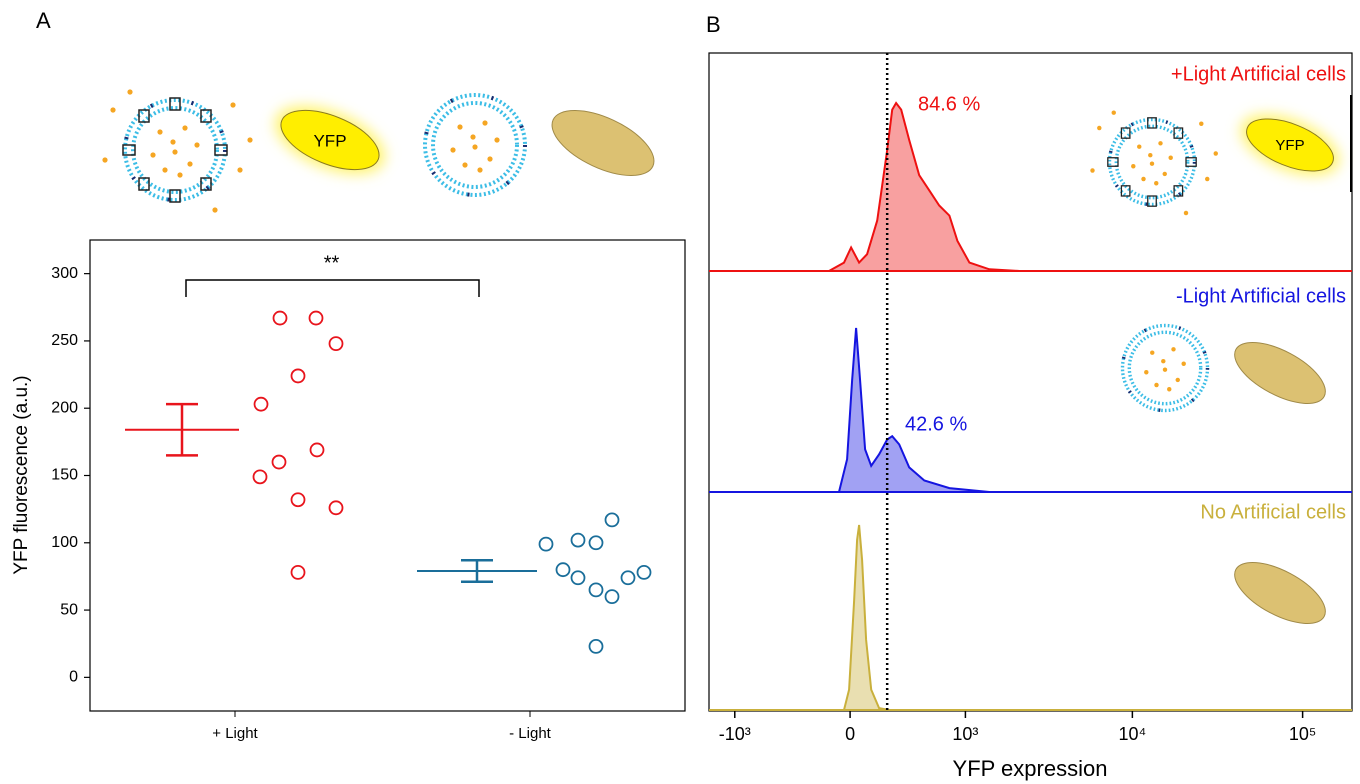  I want to click on x-tick-label: 10⁴, so click(1132, 734).